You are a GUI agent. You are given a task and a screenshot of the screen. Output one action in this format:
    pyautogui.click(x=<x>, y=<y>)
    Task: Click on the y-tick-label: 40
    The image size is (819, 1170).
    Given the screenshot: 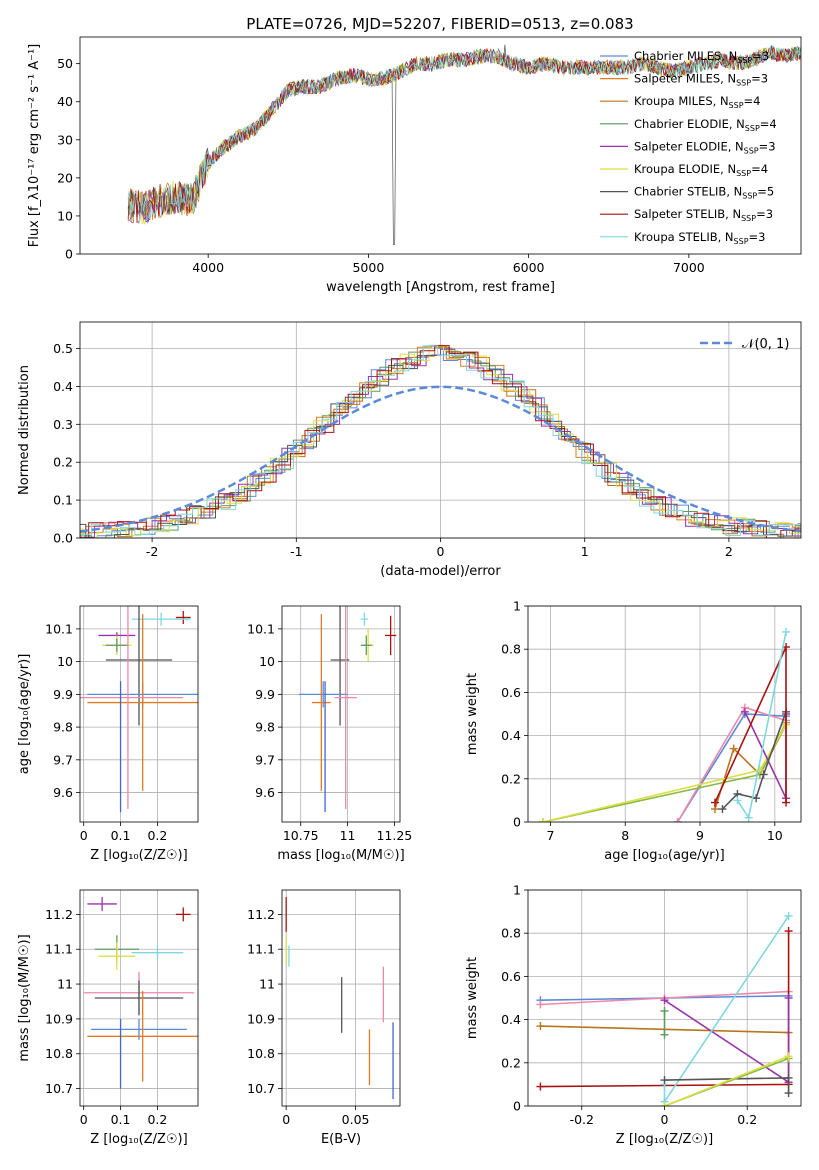 What is the action you would take?
    pyautogui.click(x=65, y=101)
    